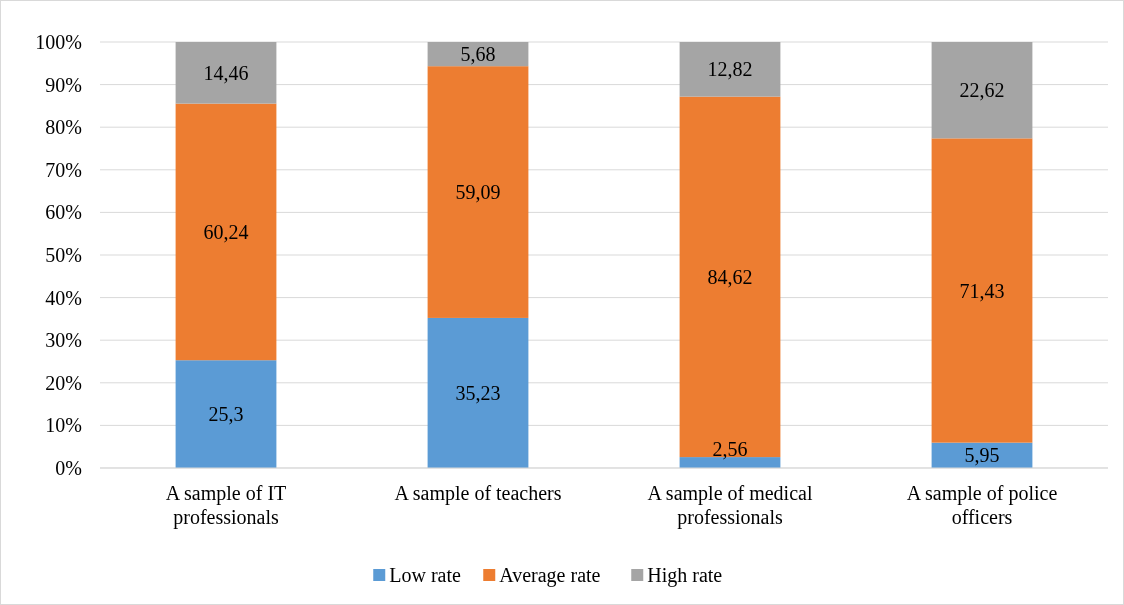 Image resolution: width=1124 pixels, height=605 pixels. I want to click on data-label: 5,95, so click(982, 455).